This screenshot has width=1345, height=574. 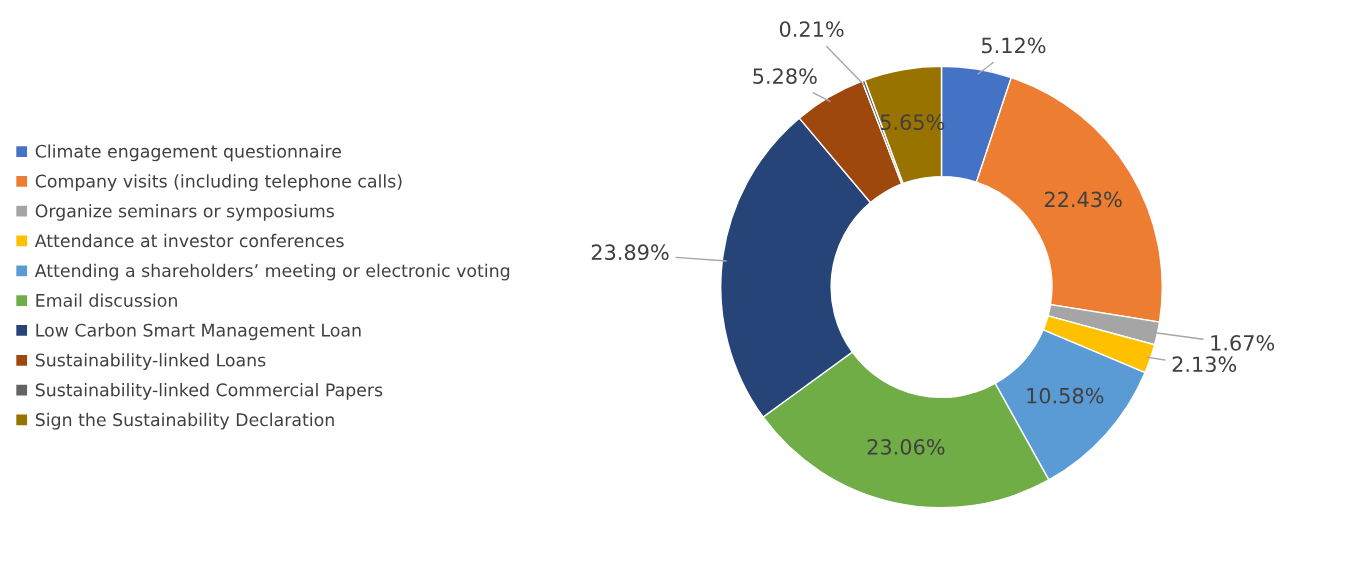 I want to click on legend-label: Sustainability-linked Loans, so click(x=150, y=361).